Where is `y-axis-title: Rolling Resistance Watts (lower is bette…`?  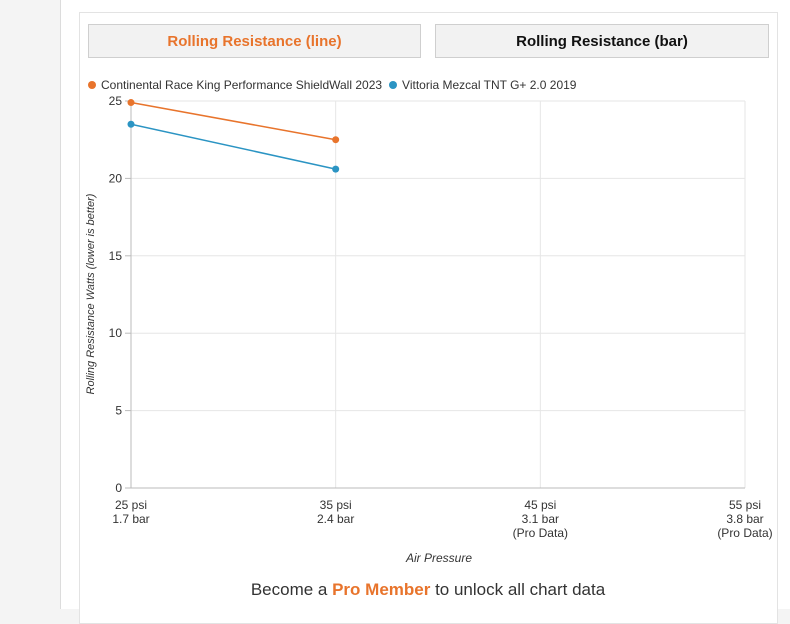 y-axis-title: Rolling Resistance Watts (lower is bette… is located at coordinates (91, 294).